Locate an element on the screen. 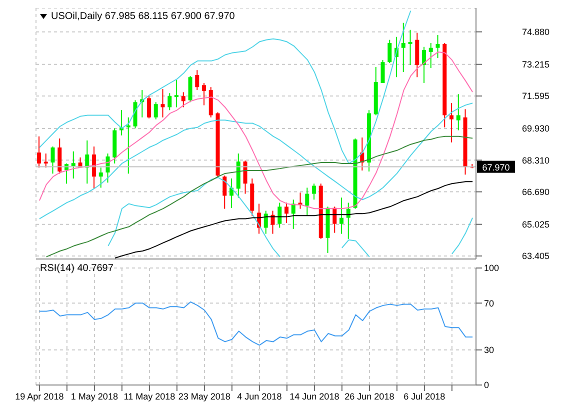 The height and width of the screenshot is (411, 562). x-tick-label: 26 Jun 2018 is located at coordinates (369, 396).